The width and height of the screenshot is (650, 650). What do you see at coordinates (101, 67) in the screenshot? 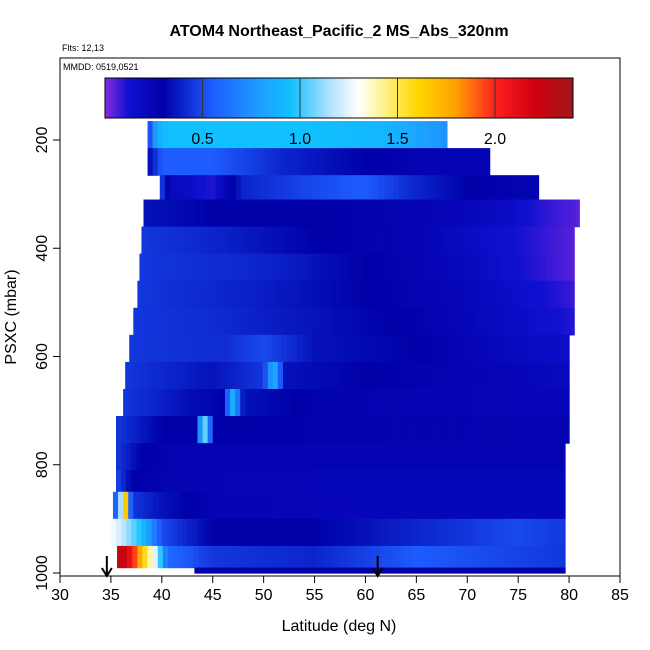
I see `date-label: MMDD: 0519,0521` at bounding box center [101, 67].